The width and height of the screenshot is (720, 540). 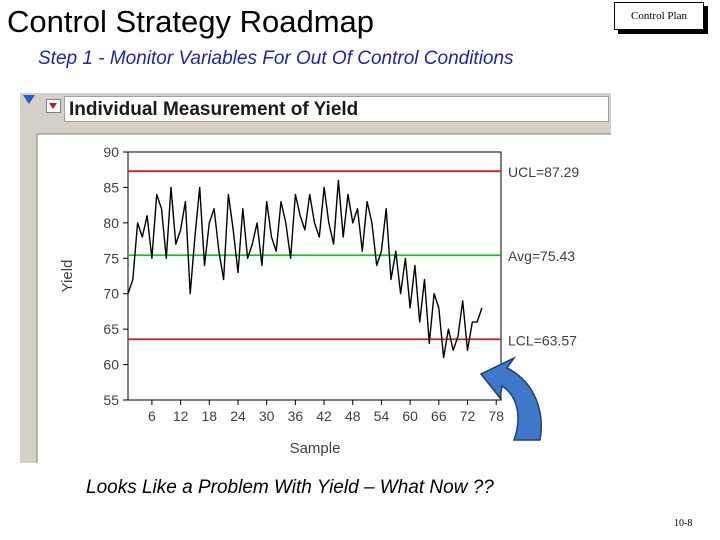 I want to click on page-number: 10-8, so click(x=683, y=523).